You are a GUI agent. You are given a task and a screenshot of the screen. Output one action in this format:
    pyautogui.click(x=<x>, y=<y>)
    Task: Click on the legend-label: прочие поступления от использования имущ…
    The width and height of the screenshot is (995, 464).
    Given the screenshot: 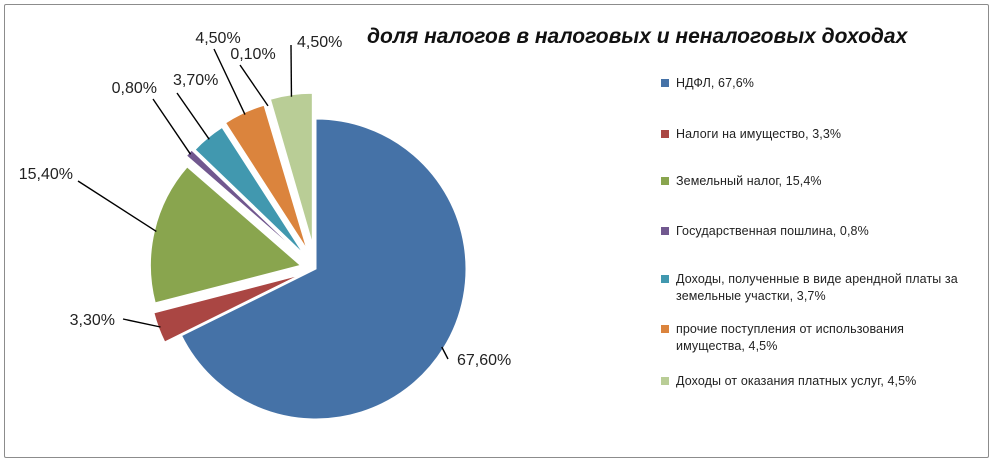 What is the action you would take?
    pyautogui.click(x=790, y=337)
    